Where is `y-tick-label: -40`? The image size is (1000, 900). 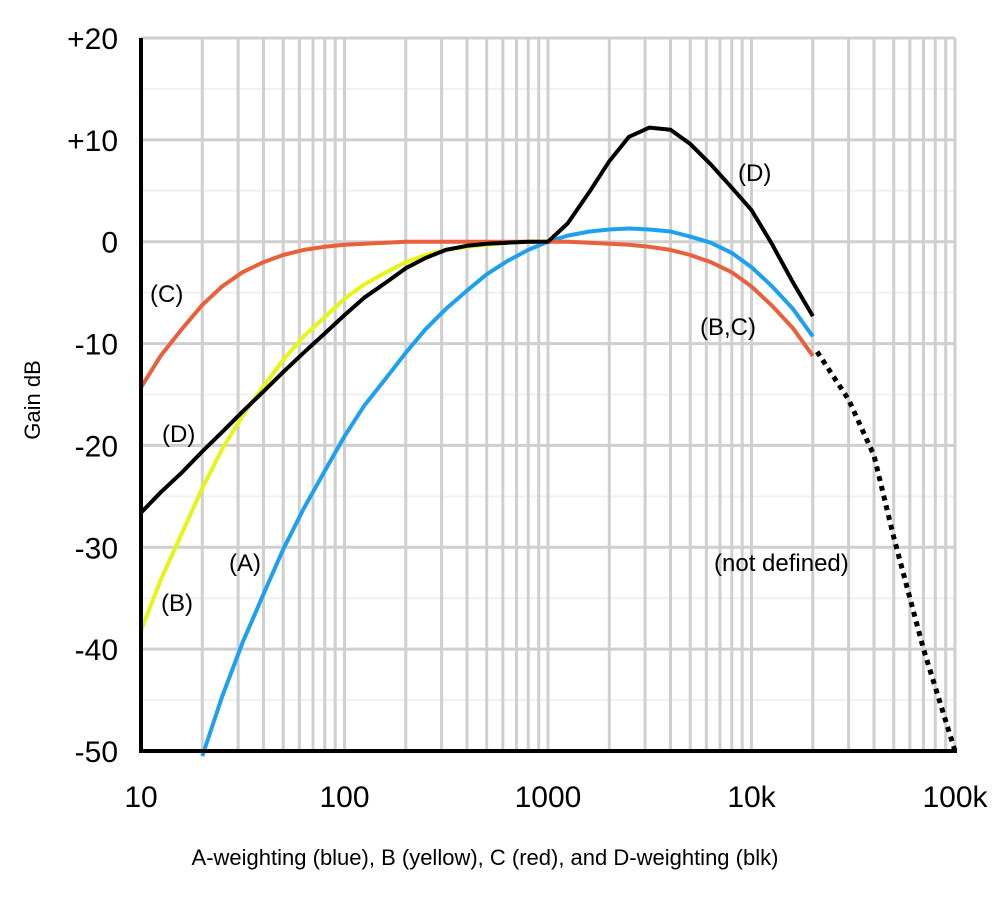
y-tick-label: -40 is located at coordinates (96, 650).